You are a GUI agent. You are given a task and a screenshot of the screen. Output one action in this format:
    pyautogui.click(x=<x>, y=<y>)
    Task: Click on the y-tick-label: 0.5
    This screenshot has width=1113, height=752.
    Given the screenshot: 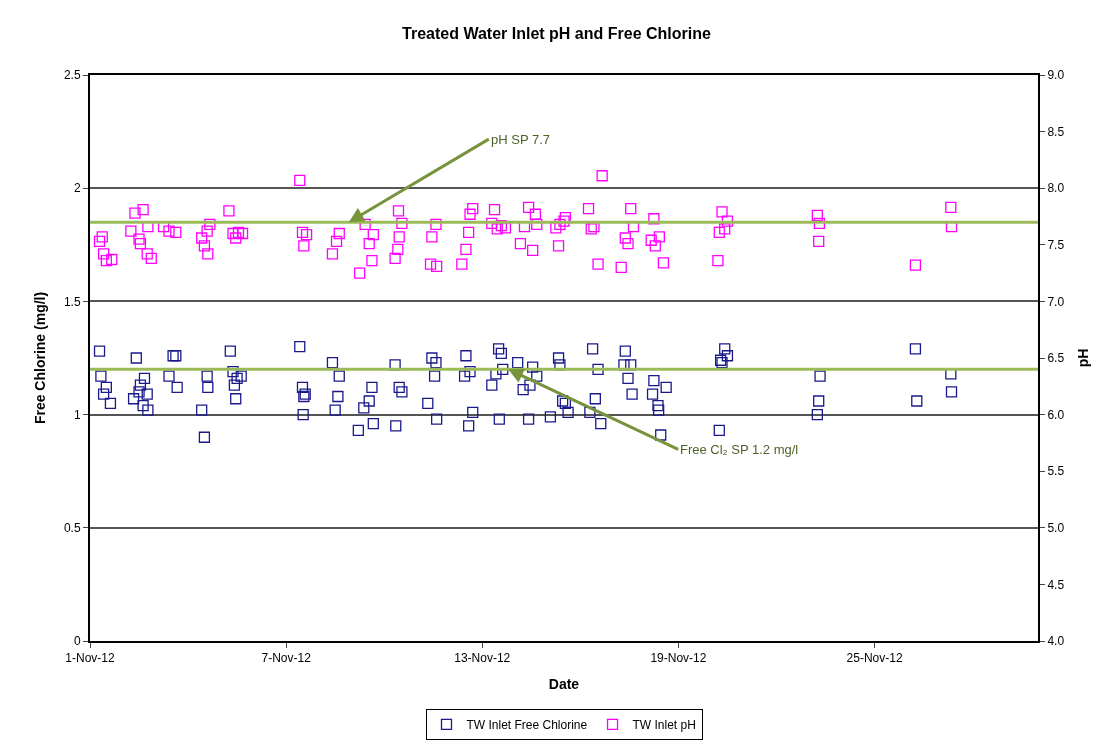 What is the action you would take?
    pyautogui.click(x=72, y=528)
    